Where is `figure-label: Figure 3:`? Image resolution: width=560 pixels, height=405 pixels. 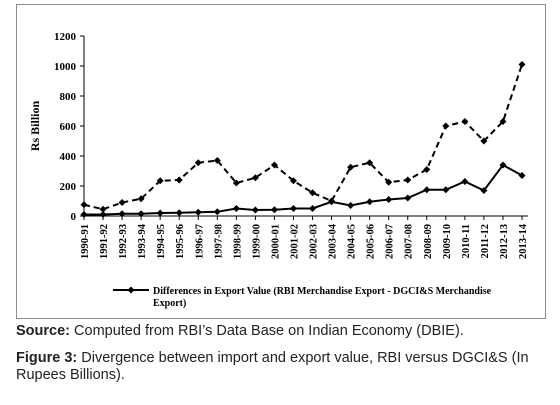
figure-label: Figure 3: is located at coordinates (47, 358).